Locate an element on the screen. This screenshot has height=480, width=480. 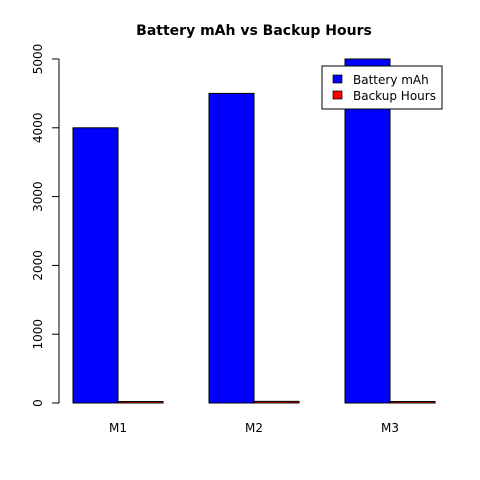
legend-label-battery-mah: Battery mAh is located at coordinates (391, 80).